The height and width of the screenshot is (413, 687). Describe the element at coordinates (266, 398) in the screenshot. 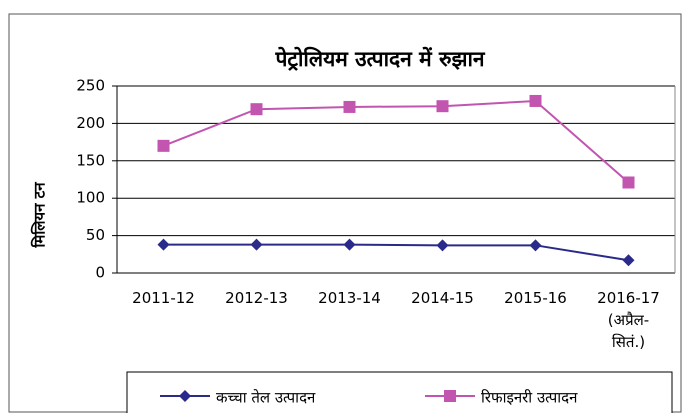

I see `legend-label: कच्चा तेल उत्पादन` at that location.